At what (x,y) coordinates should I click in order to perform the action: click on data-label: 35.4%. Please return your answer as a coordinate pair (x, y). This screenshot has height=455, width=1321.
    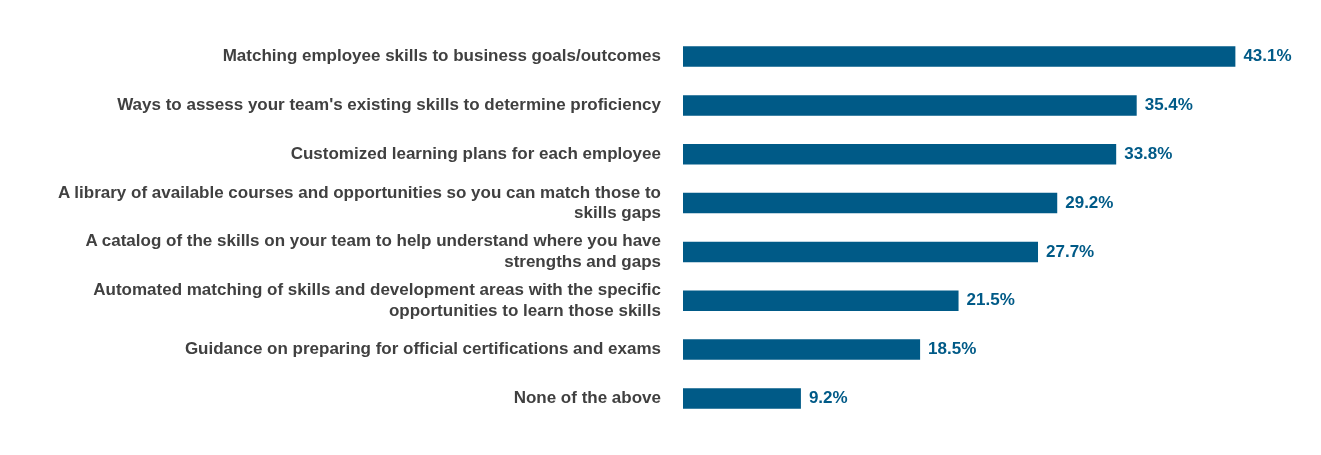
    Looking at the image, I should click on (1168, 105).